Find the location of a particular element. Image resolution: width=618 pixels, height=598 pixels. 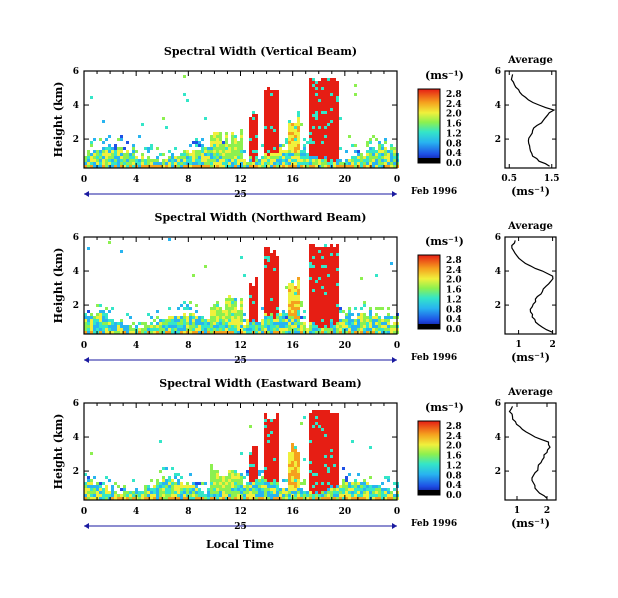

x-axis-title: Local Time is located at coordinates (240, 544).